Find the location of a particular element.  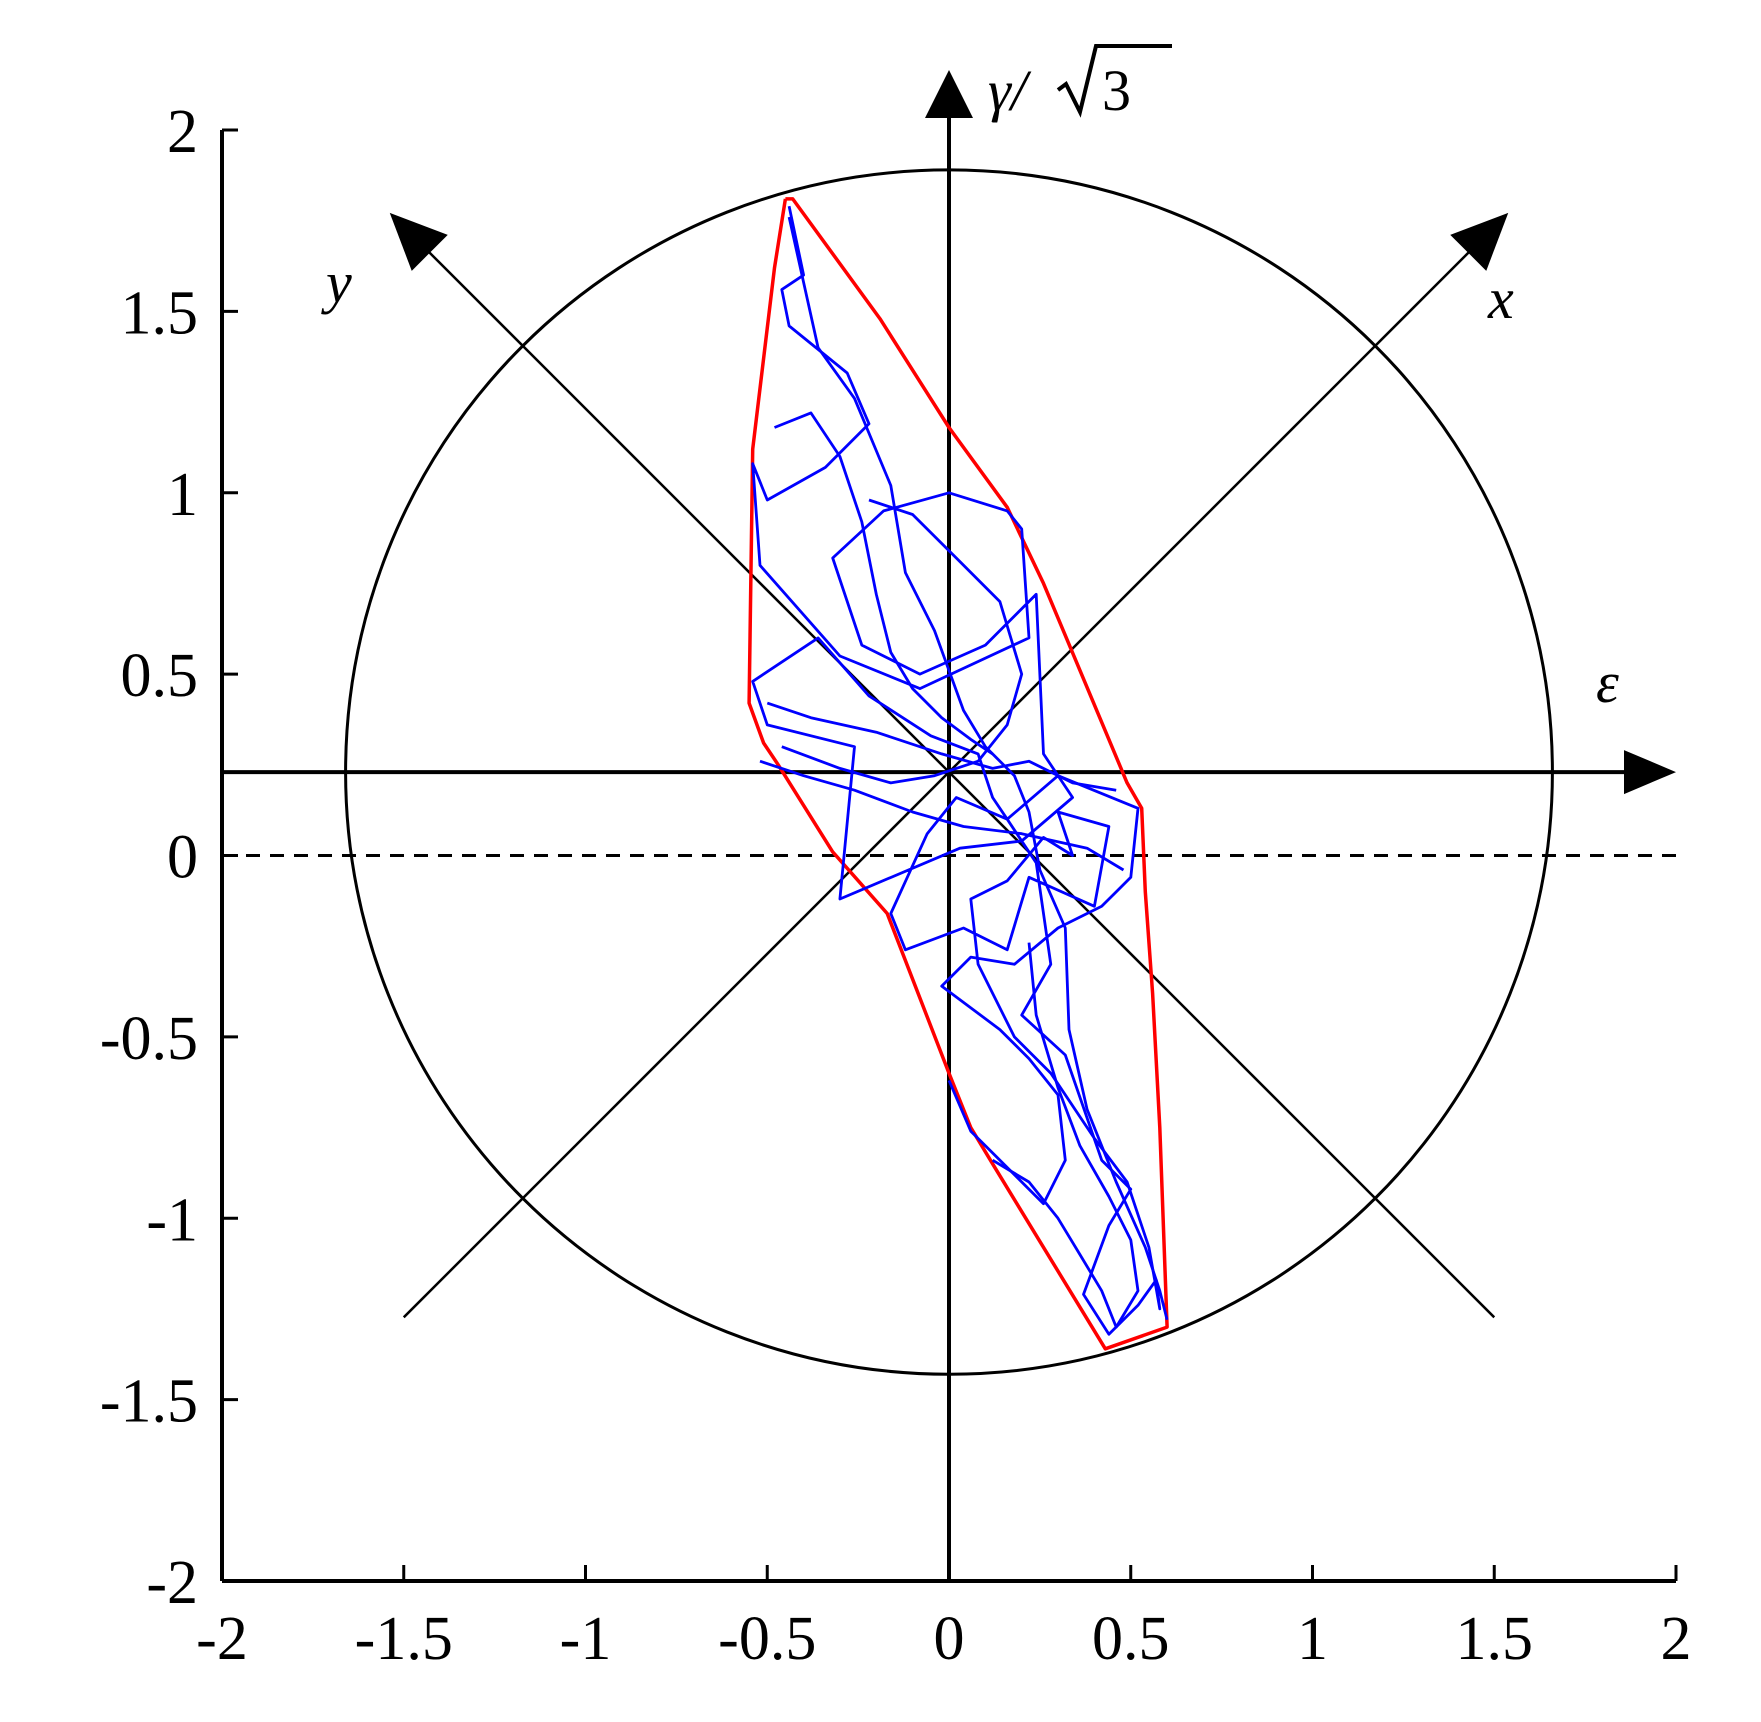

x-tick-label: 0.5 is located at coordinates (1131, 1639).